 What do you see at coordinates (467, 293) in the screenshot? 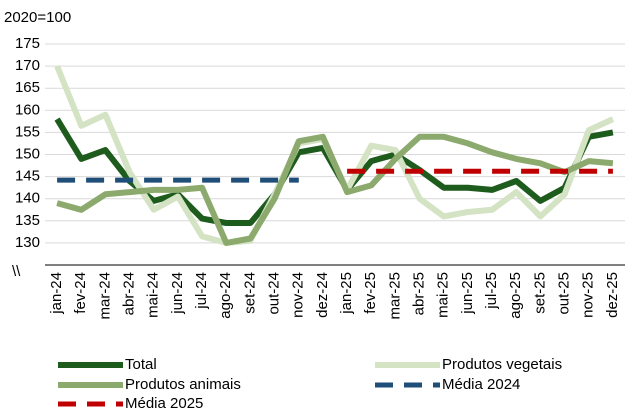
I see `x-tick-label: jun-25` at bounding box center [467, 293].